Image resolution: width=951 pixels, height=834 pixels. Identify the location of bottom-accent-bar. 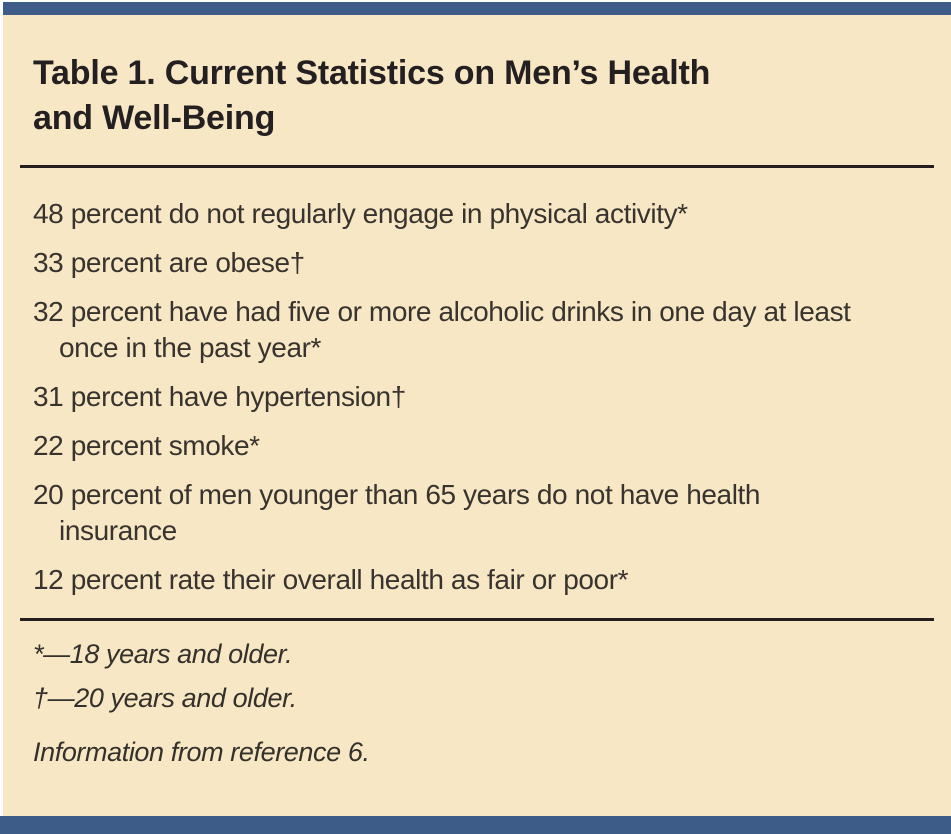
(475, 825).